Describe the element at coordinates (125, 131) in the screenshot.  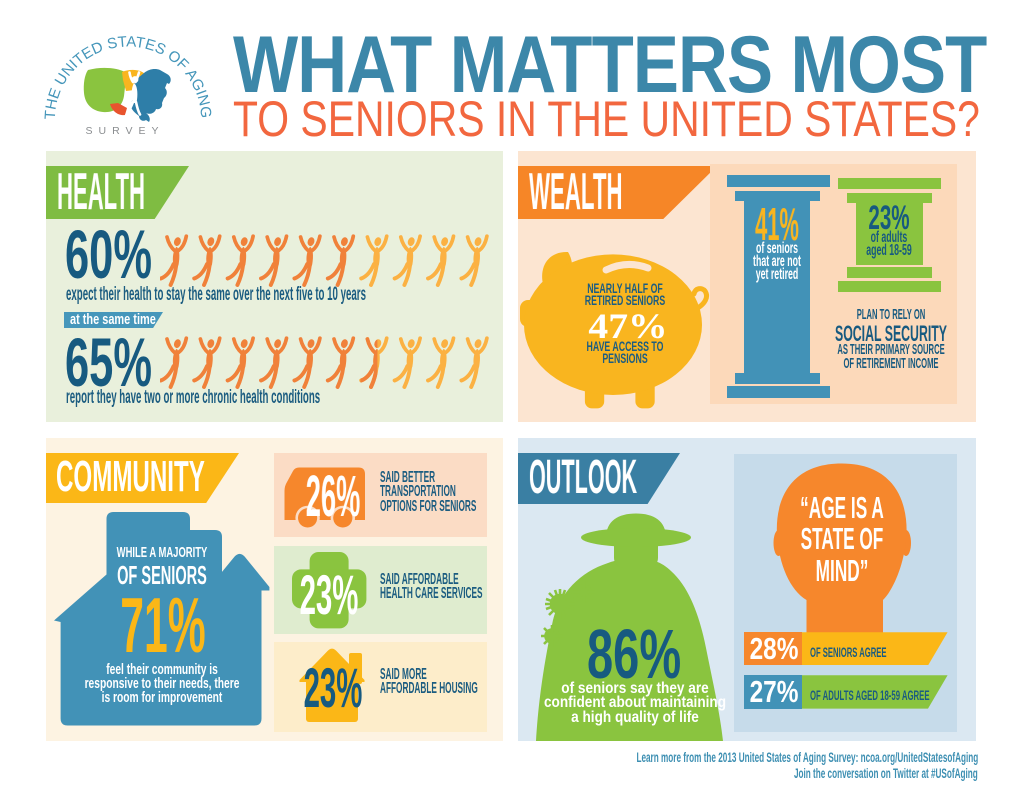
I see `svg-text: SURVEY` at that location.